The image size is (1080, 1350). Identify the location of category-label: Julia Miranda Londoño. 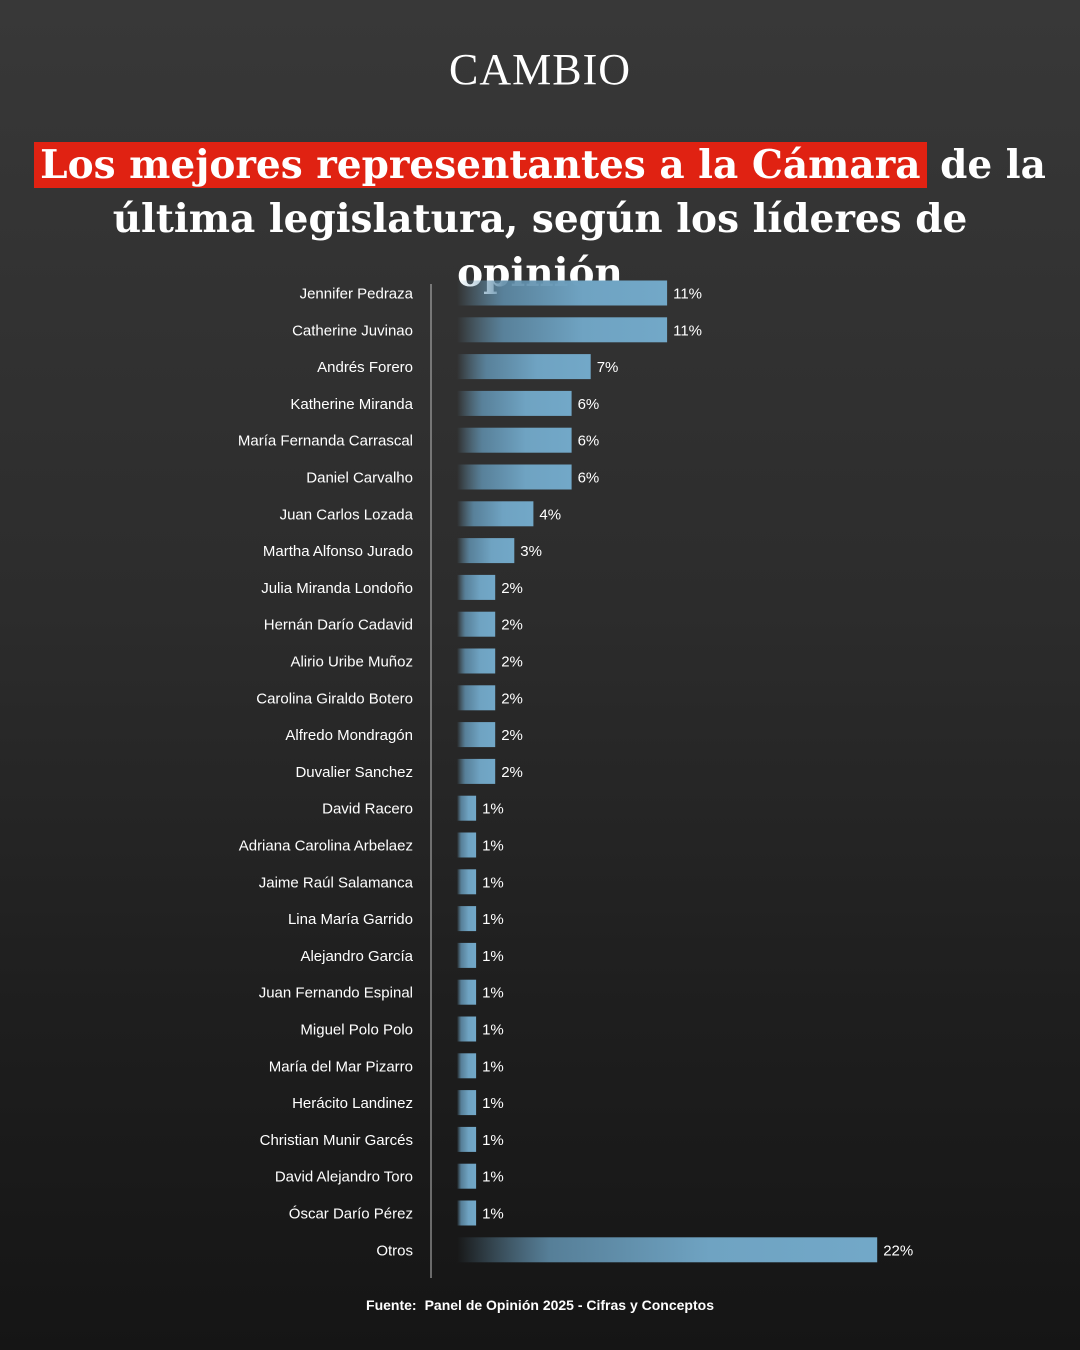
(337, 588).